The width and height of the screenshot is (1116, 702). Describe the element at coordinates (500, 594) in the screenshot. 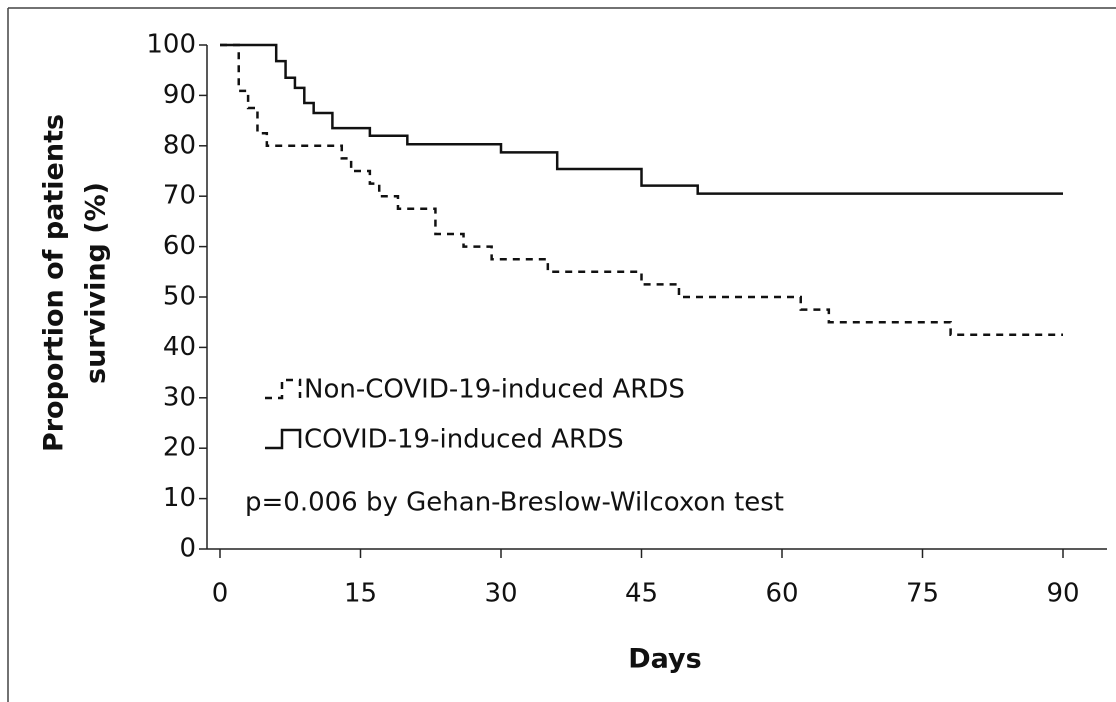

I see `x-tick-label: 30` at that location.